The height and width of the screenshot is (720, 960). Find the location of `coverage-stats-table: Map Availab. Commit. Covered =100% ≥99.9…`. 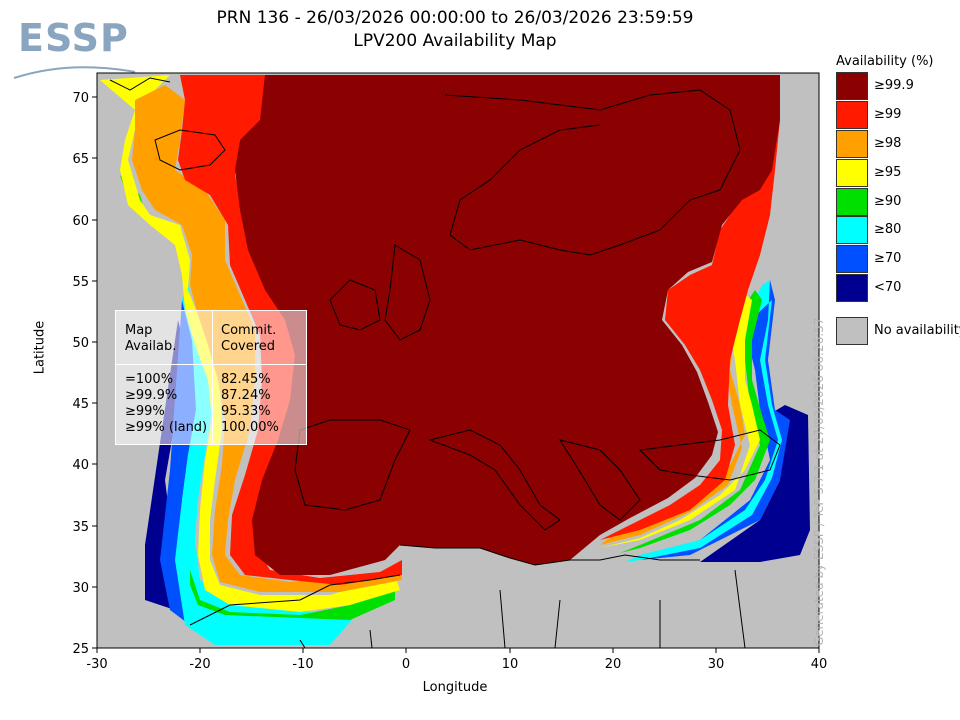

coverage-stats-table: Map Availab. Commit. Covered =100% ≥99.9… is located at coordinates (211, 377).